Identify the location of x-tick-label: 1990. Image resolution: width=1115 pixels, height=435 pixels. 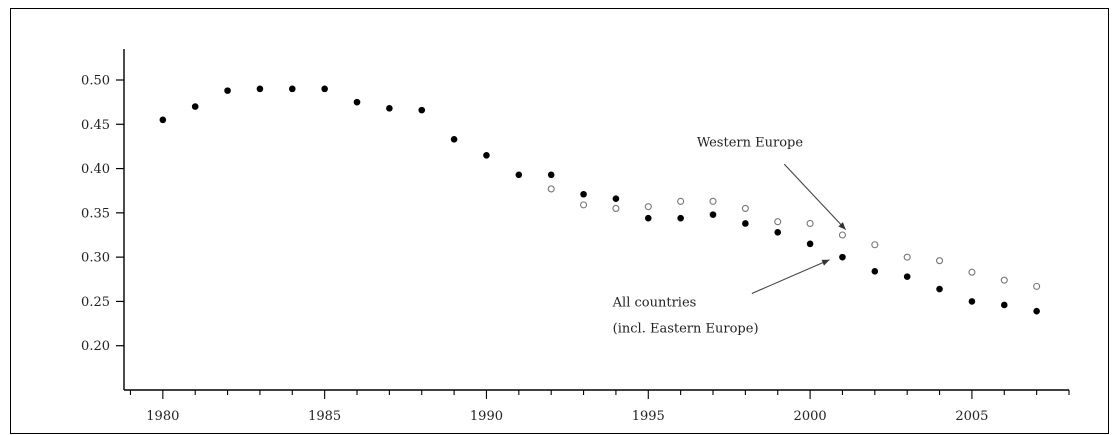
(486, 416).